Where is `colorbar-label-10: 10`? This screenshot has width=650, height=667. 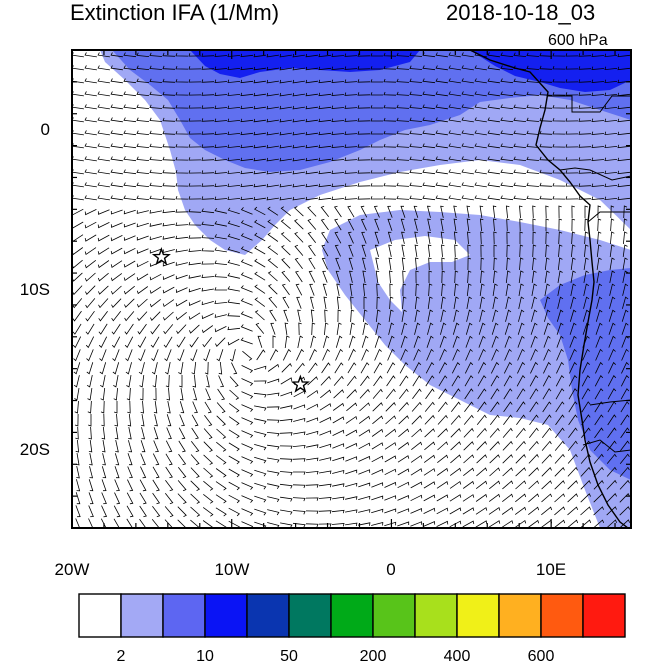
colorbar-label-10: 10 is located at coordinates (205, 656).